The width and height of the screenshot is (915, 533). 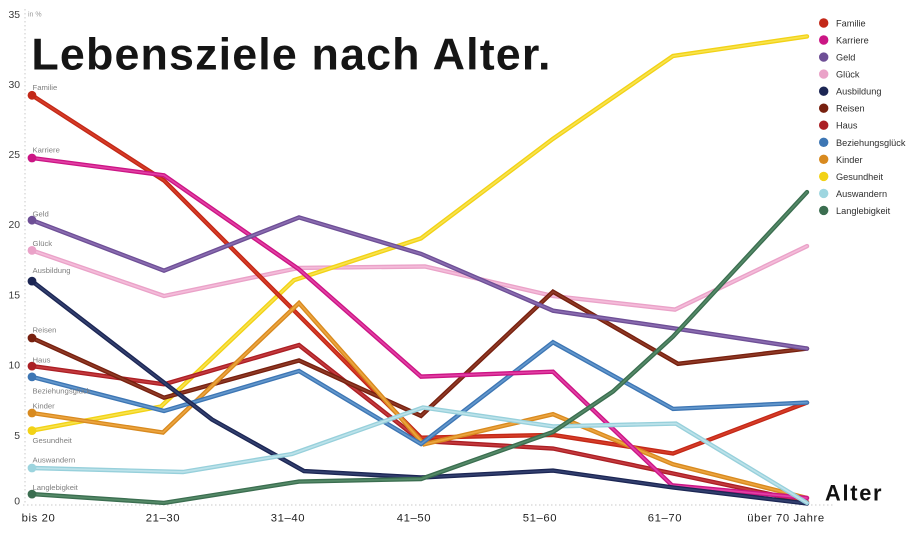 What do you see at coordinates (853, 492) in the screenshot?
I see `svg-text: Alter` at bounding box center [853, 492].